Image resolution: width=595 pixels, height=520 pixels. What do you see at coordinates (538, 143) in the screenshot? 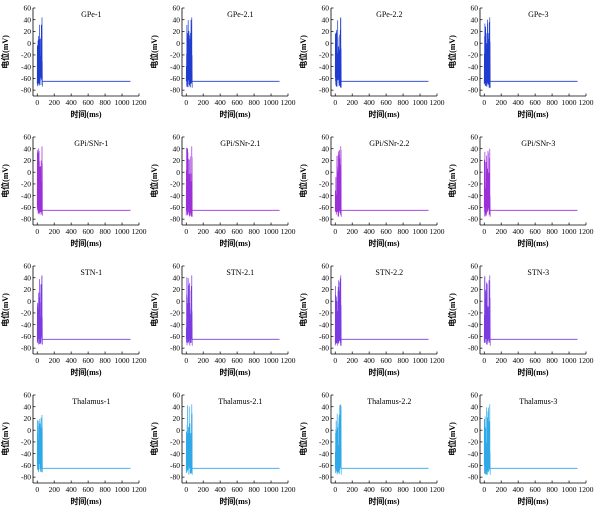
I see `chart-title: GPi/SNr-3` at bounding box center [538, 143].